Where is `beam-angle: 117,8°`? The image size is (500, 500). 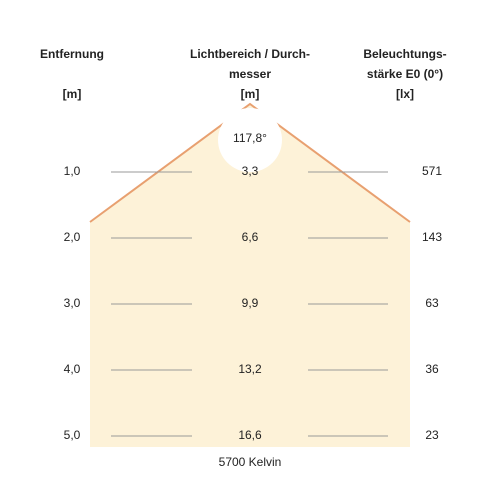
beam-angle: 117,8° is located at coordinates (250, 138).